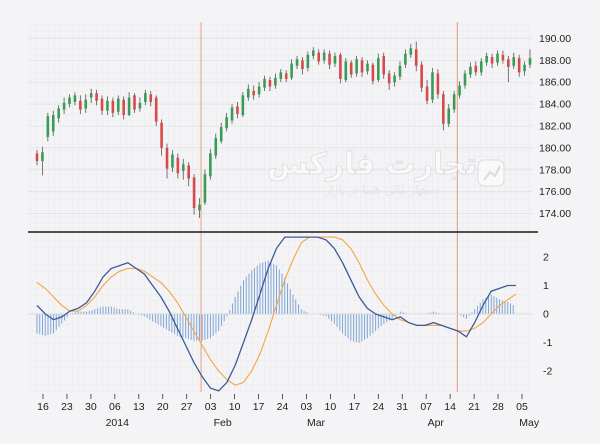  I want to click on x-tick-label: 05, so click(522, 407).